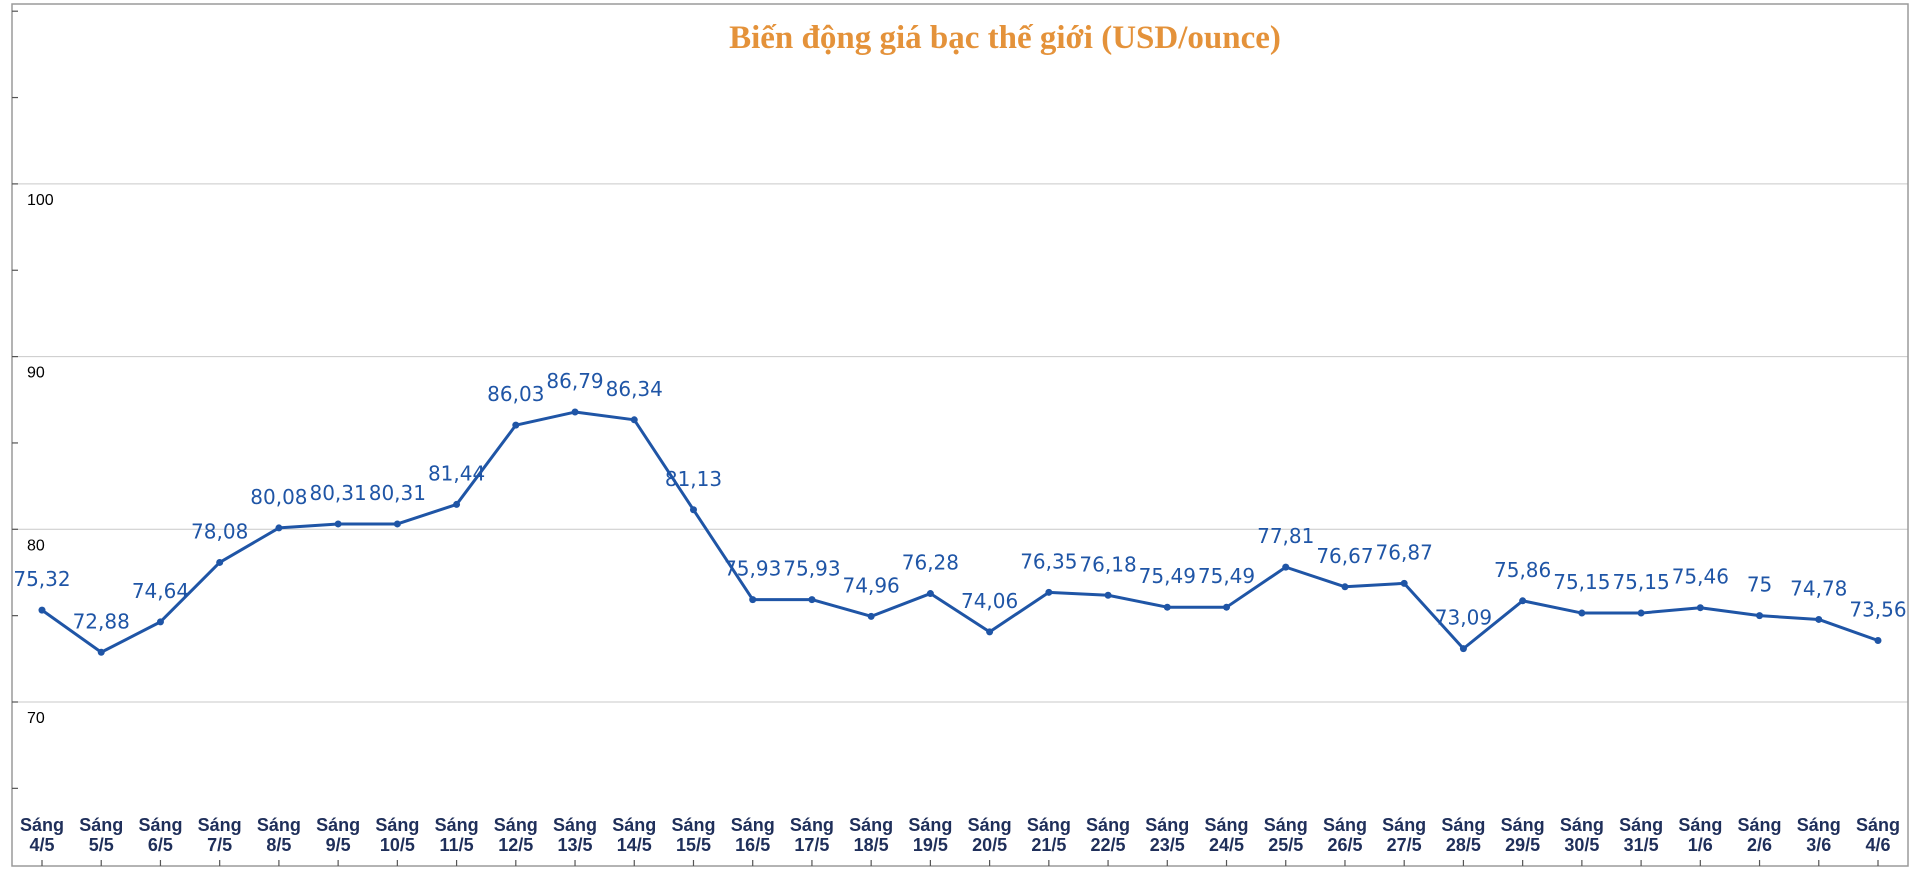 This screenshot has width=1915, height=873. I want to click on data-label: 75,86, so click(1522, 570).